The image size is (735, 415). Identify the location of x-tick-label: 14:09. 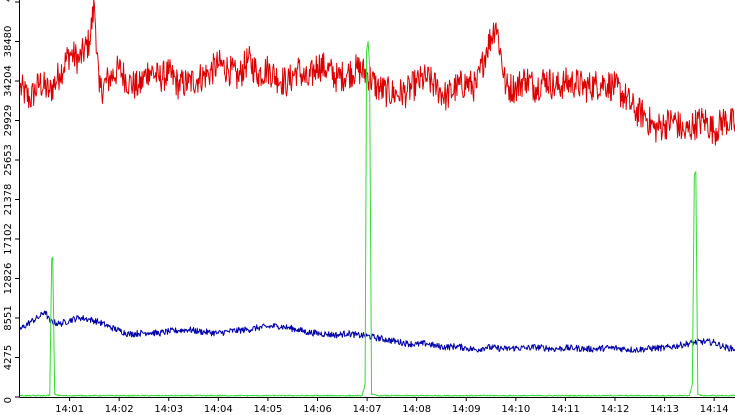
(466, 409).